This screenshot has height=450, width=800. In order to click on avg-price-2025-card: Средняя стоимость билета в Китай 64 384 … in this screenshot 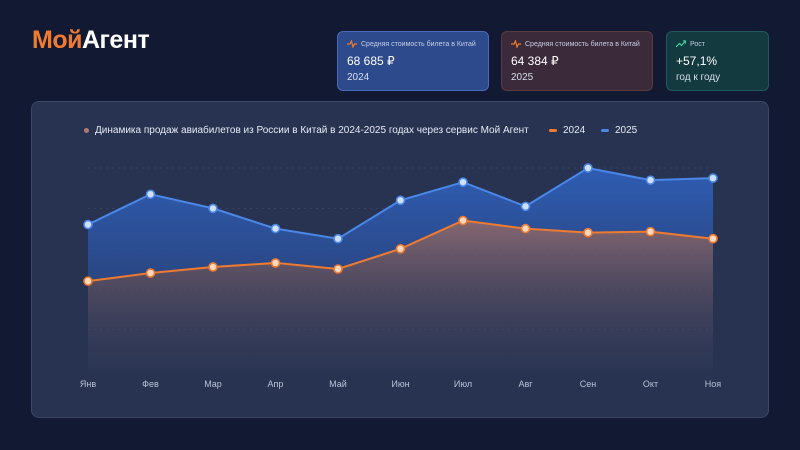, I will do `click(577, 61)`.